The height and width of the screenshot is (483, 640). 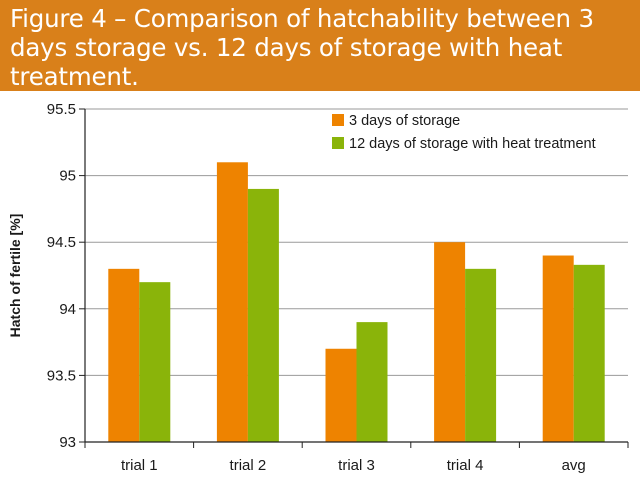 I want to click on x-tick-label: trial 1, so click(x=139, y=465).